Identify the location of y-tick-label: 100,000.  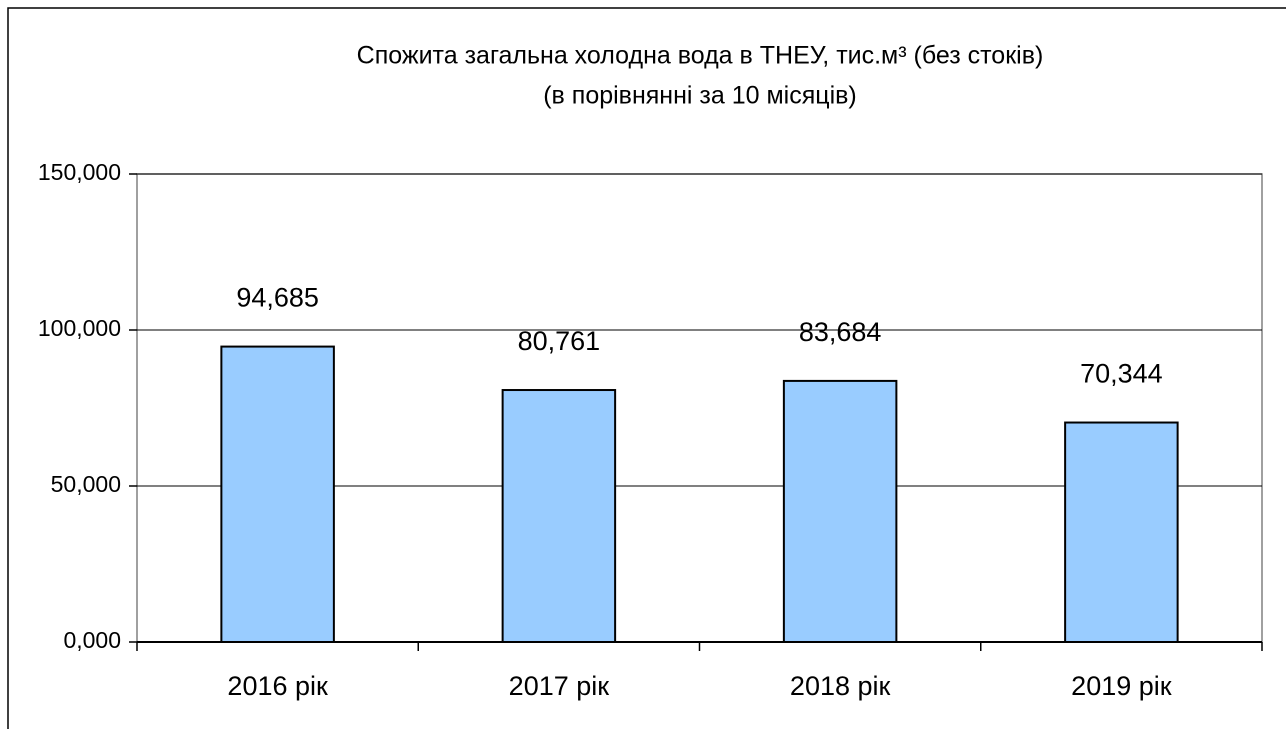
(79, 328).